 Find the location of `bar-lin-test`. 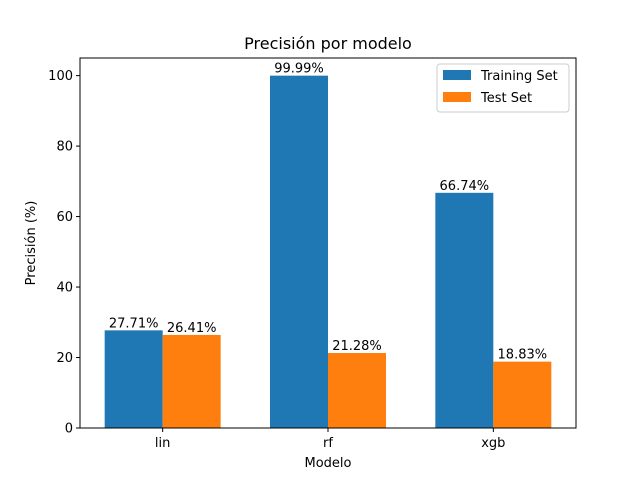

bar-lin-test is located at coordinates (191, 381).